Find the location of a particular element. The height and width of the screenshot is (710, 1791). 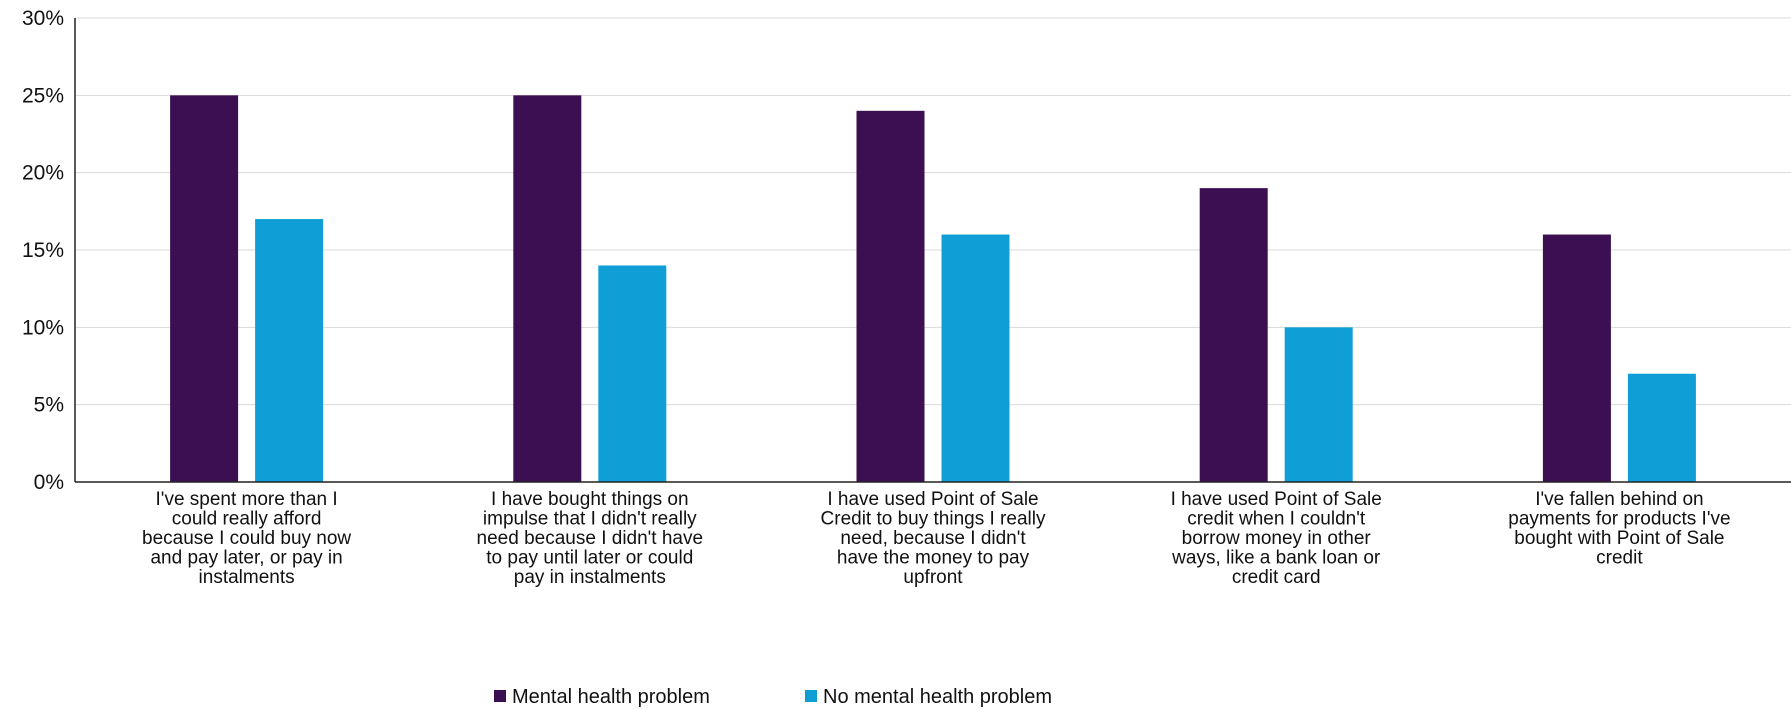

y-tick-label: 20% is located at coordinates (43, 173).